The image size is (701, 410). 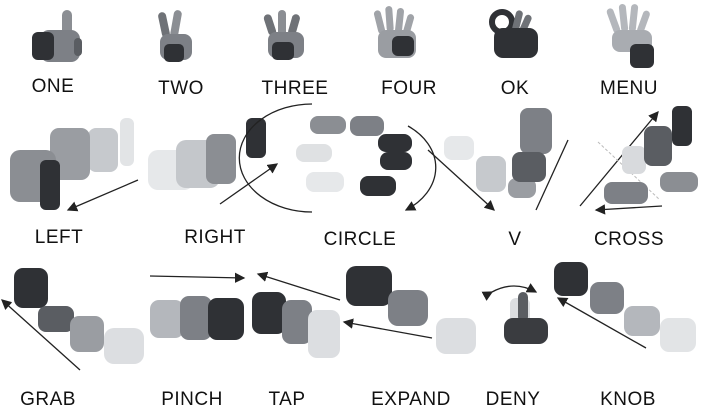 What do you see at coordinates (628, 399) in the screenshot?
I see `label-knob: KNOB` at bounding box center [628, 399].